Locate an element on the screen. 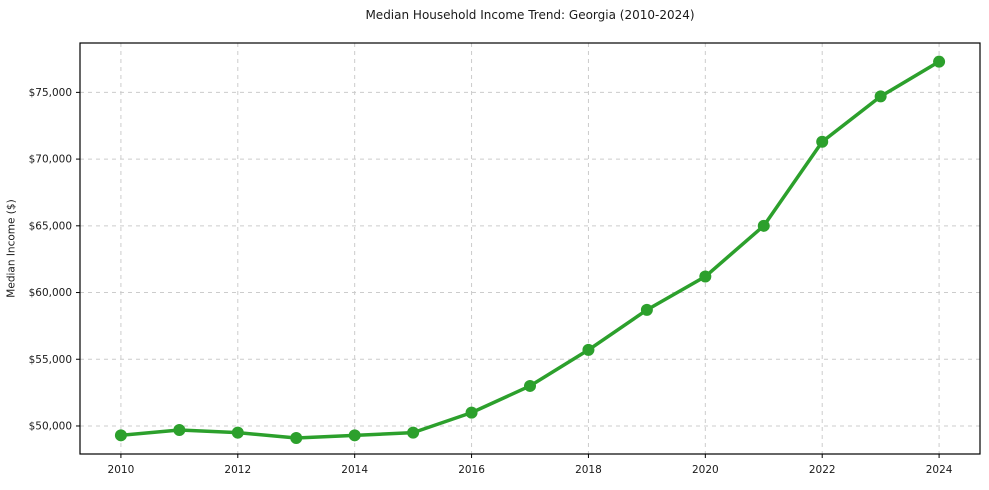 Image resolution: width=989 pixels, height=490 pixels. data-point-2020 is located at coordinates (705, 276).